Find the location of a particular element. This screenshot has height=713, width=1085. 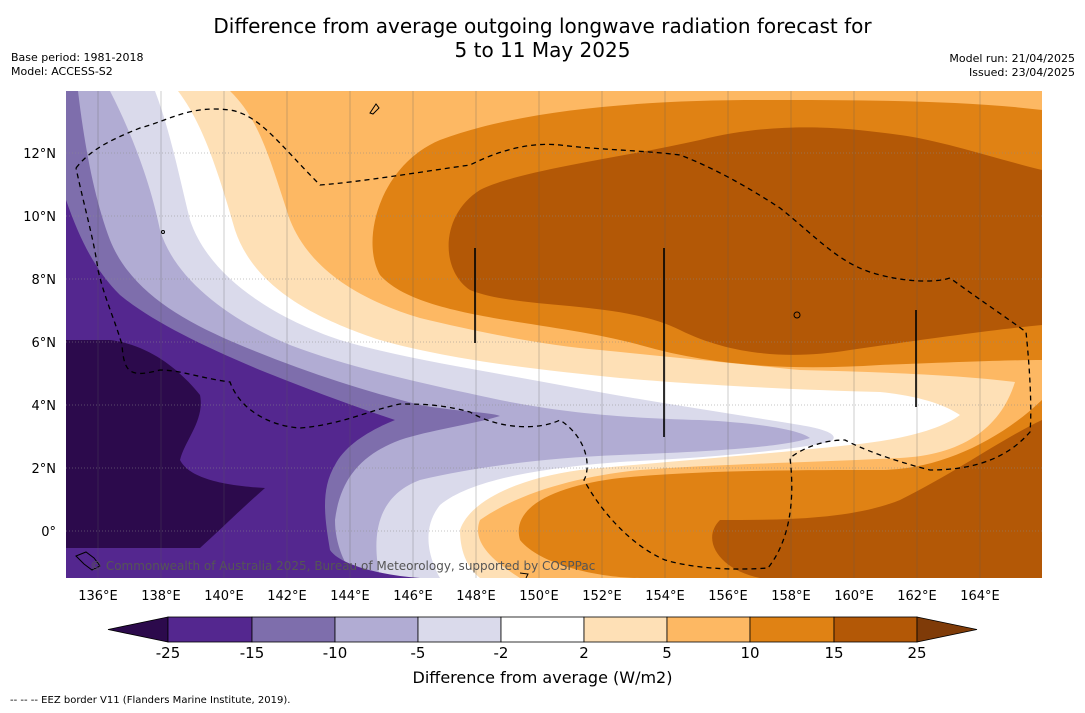

lat-labels: 12°N 10°N 8°N 6°N 4°N 2°N 0° is located at coordinates (39, 343).